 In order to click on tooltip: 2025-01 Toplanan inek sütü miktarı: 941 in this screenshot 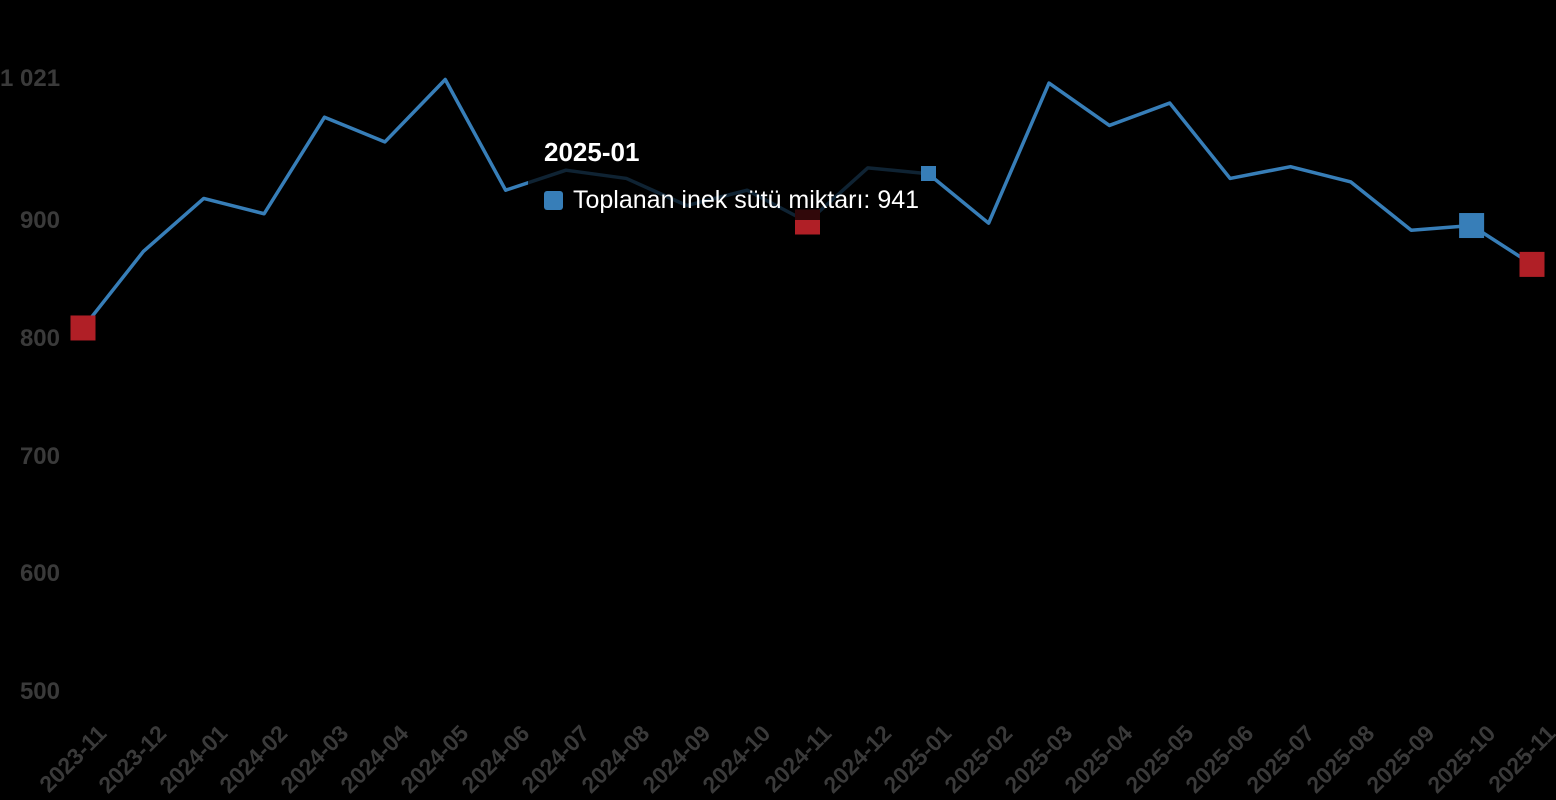, I will do `click(725, 174)`.